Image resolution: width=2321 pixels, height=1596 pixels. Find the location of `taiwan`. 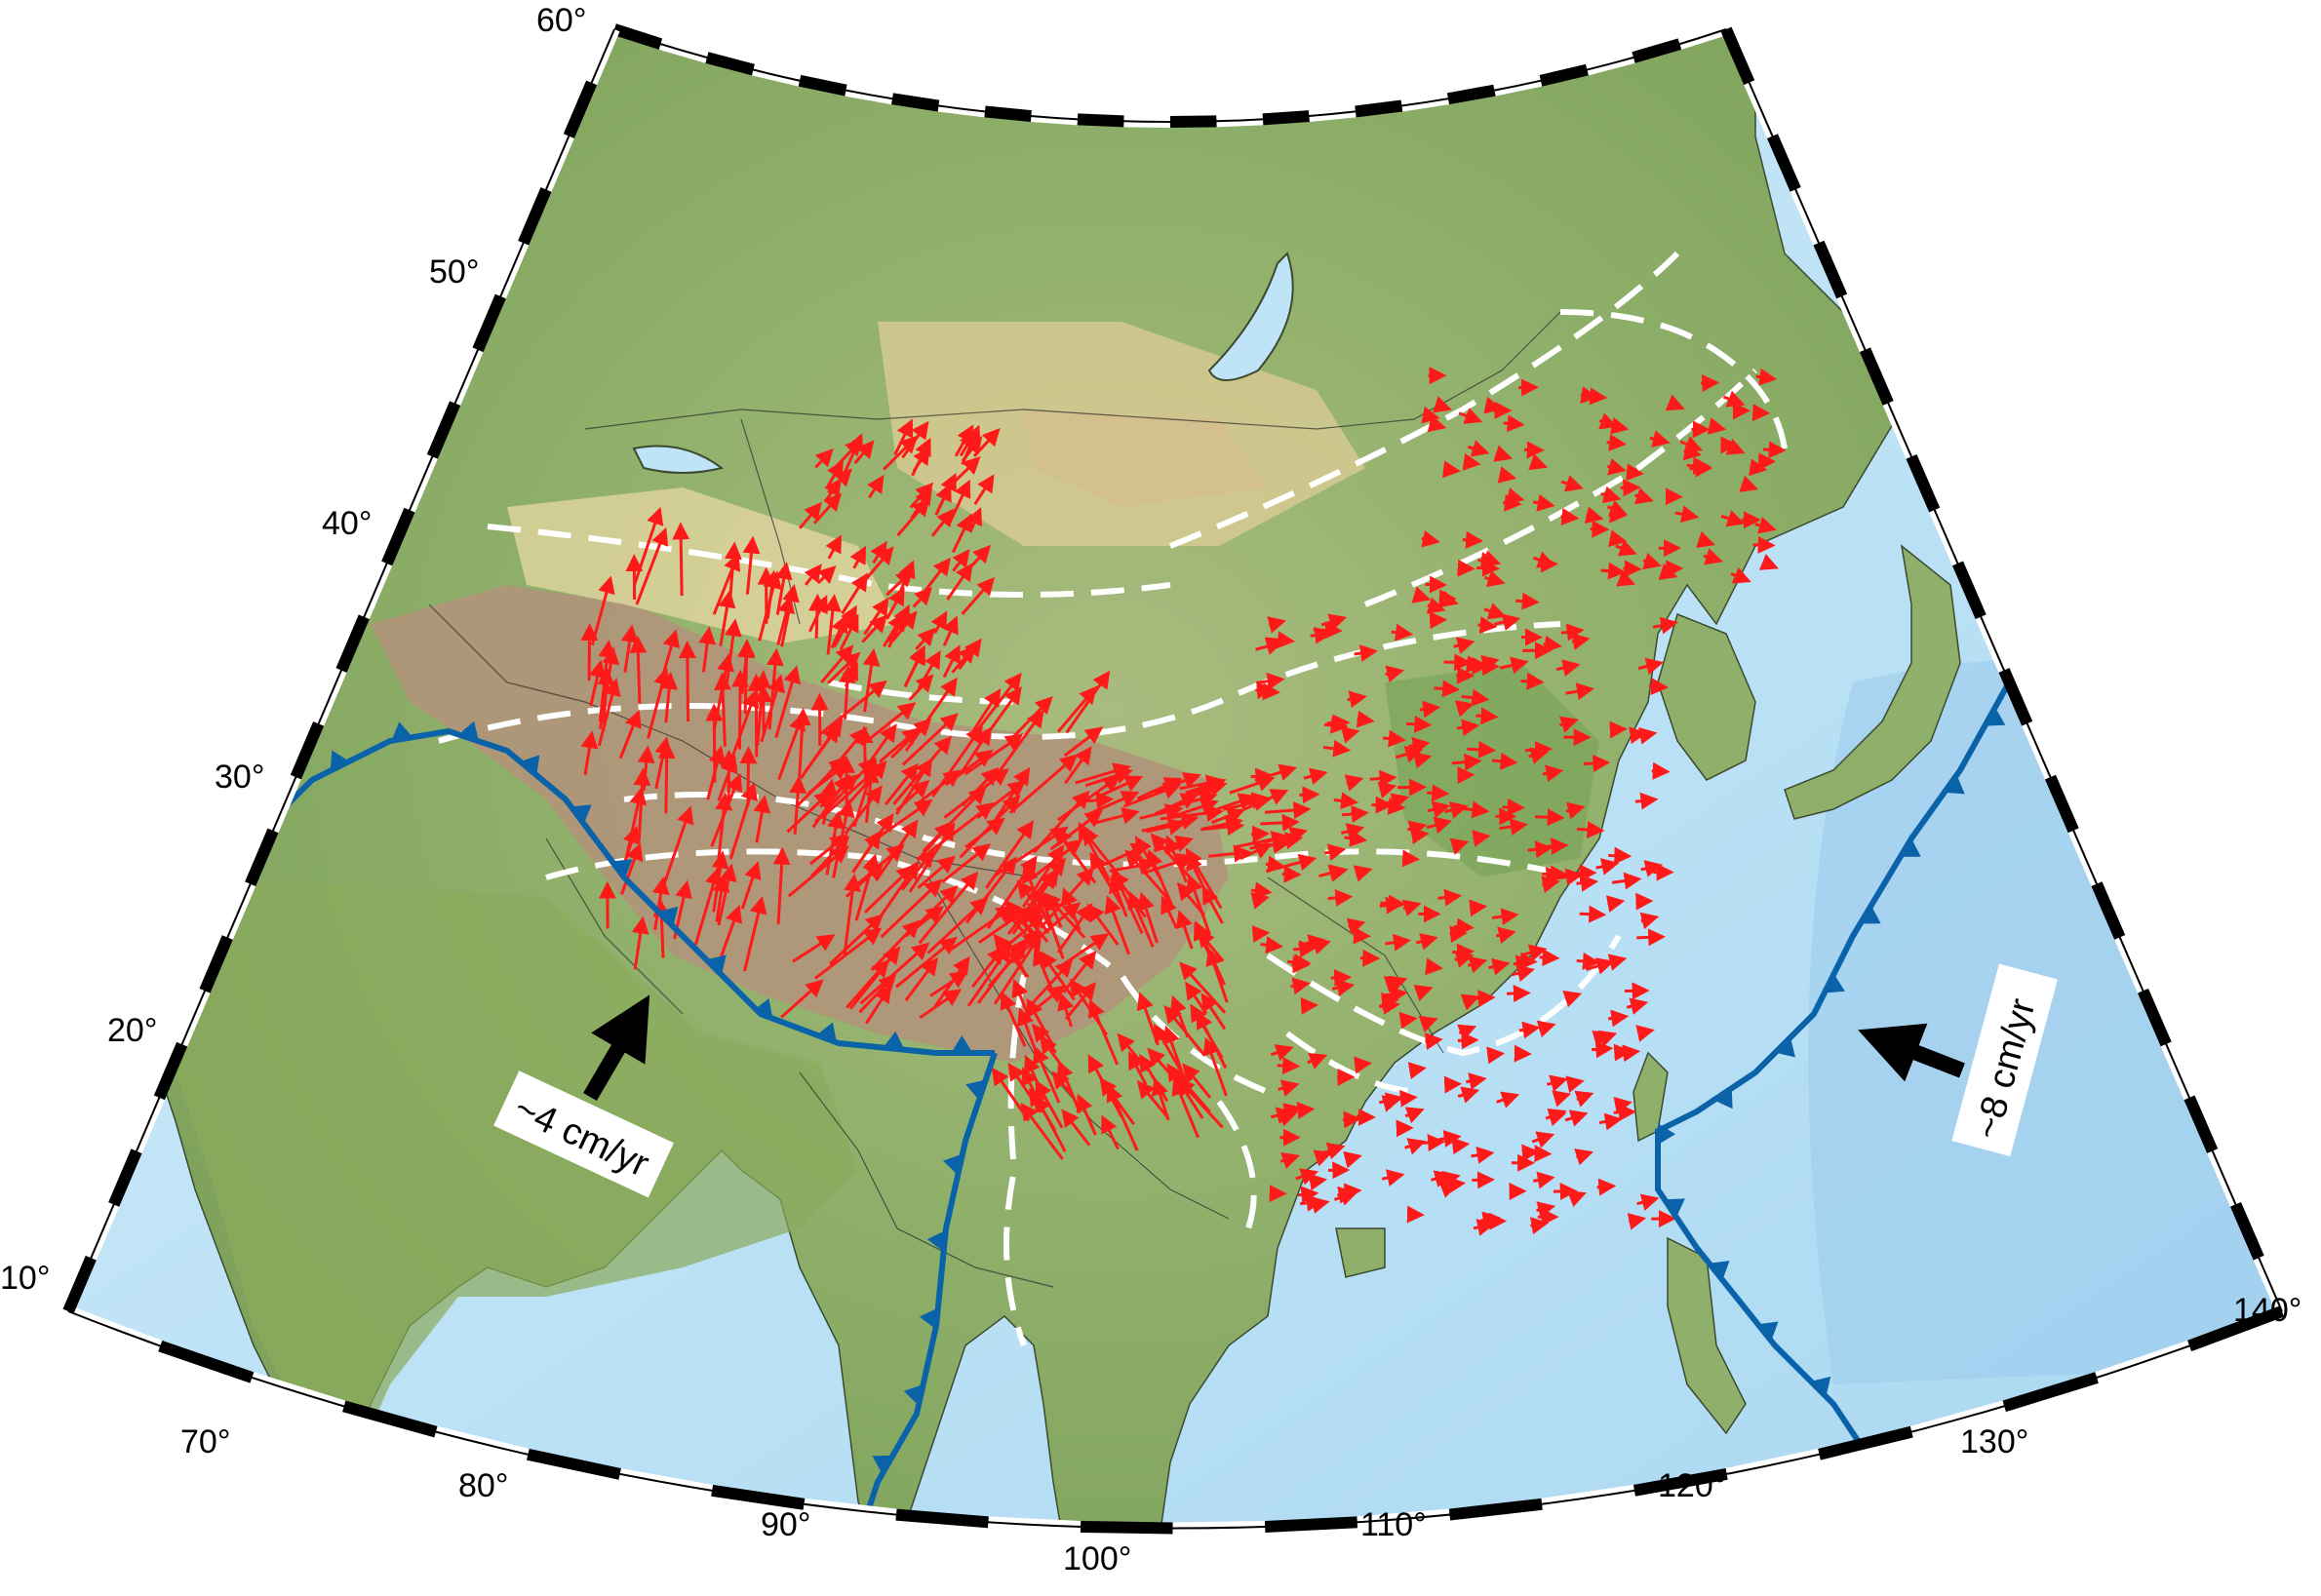

taiwan is located at coordinates (1651, 1097).